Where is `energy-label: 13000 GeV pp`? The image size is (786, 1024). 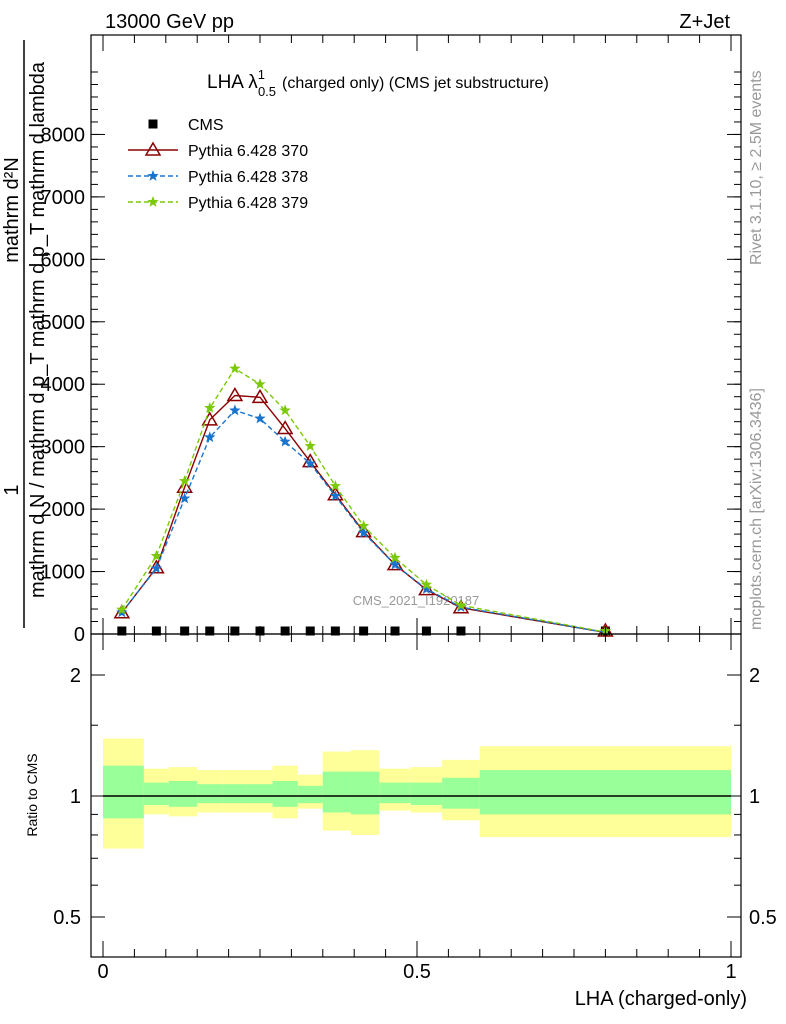 energy-label: 13000 GeV pp is located at coordinates (169, 22).